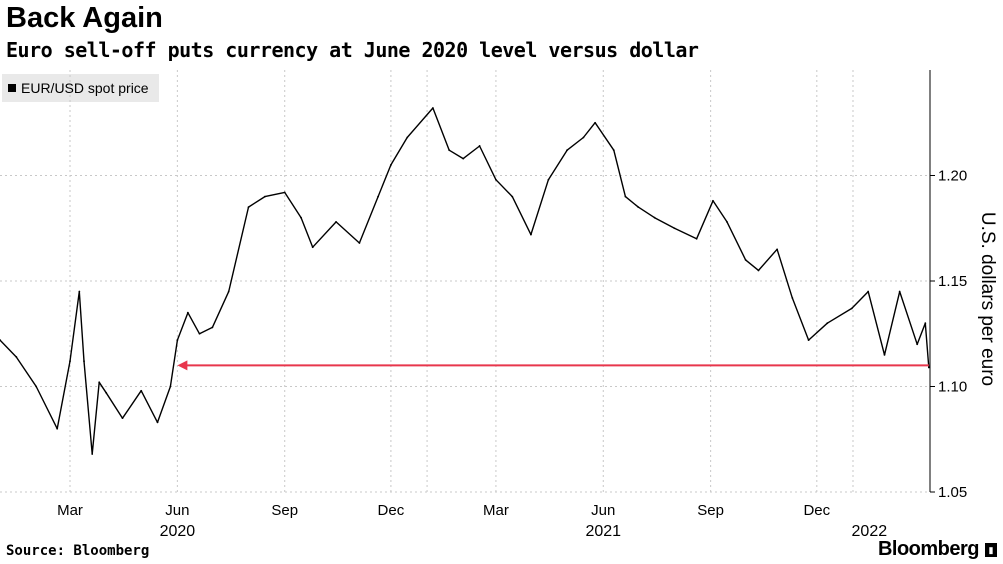 The image size is (1003, 564). I want to click on legend-label: EUR/USD spot price, so click(85, 88).